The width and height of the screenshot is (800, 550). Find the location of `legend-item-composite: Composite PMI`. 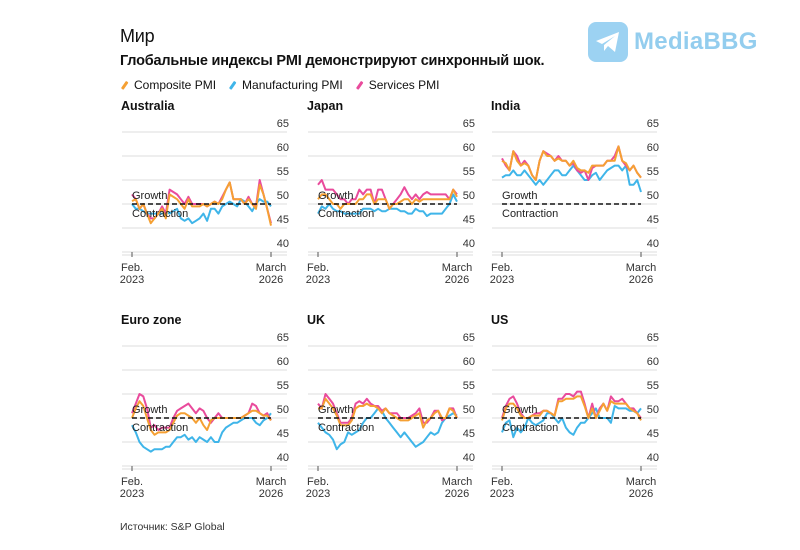

legend-item-composite: Composite PMI is located at coordinates (168, 85).